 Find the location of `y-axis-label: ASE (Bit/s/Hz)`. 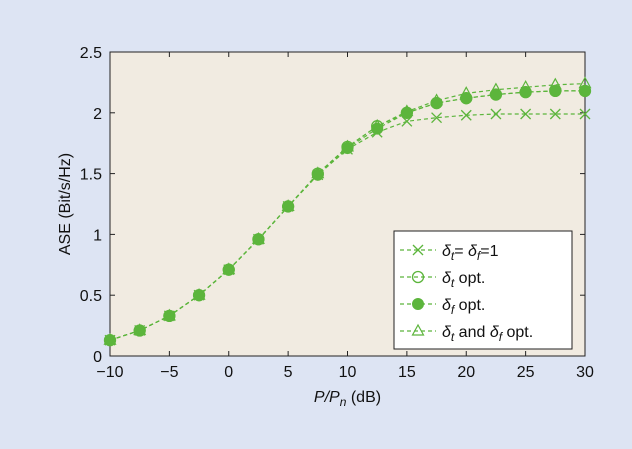

y-axis-label: ASE (Bit/s/Hz) is located at coordinates (65, 204).